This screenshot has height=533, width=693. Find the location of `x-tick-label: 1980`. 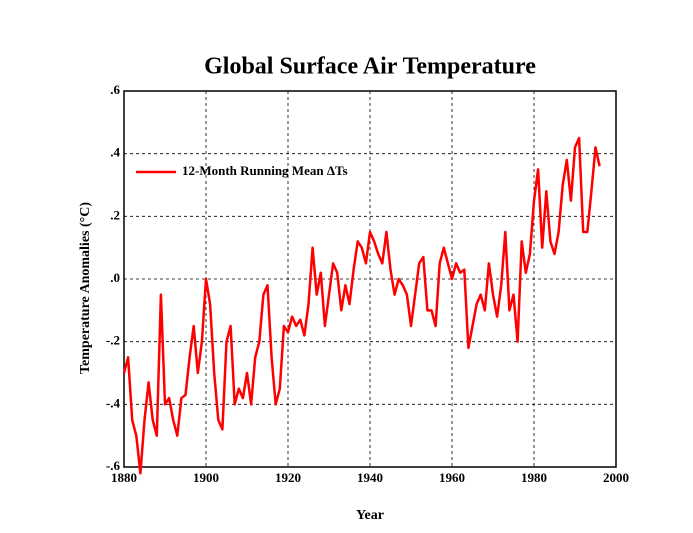

x-tick-label: 1980 is located at coordinates (534, 477).